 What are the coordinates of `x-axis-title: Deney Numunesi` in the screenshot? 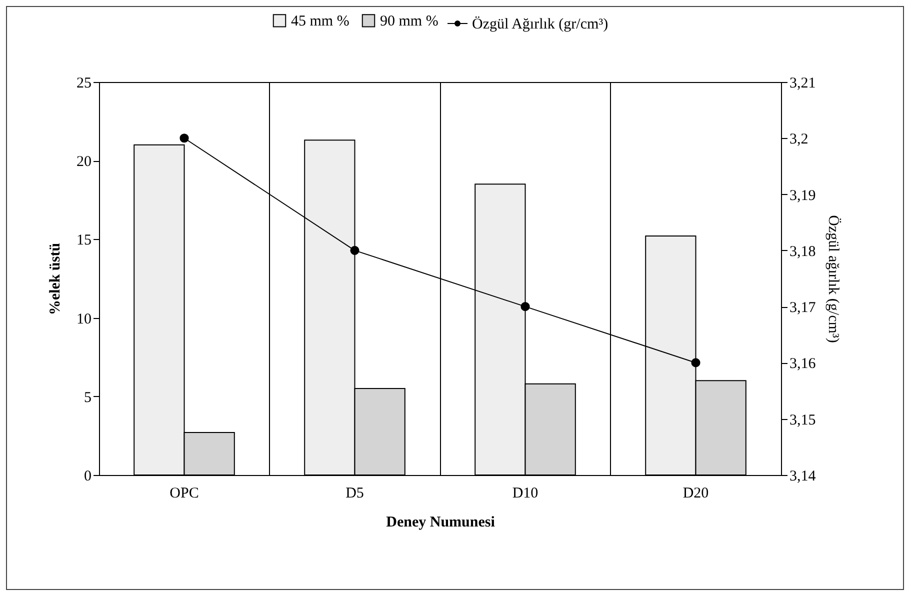 It's located at (440, 522).